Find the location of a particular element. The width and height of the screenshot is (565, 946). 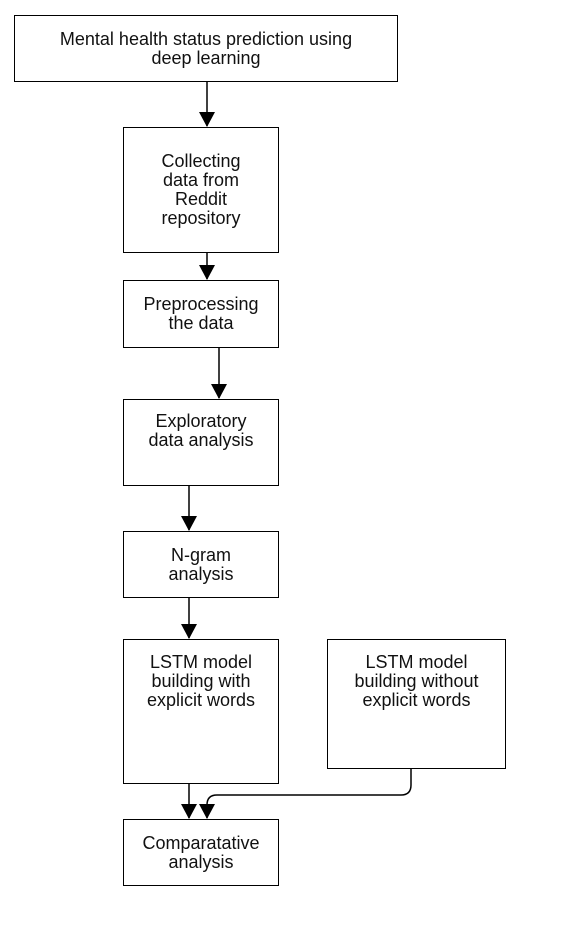

arrow-lstm-no-explicit-to-compare is located at coordinates (309, 793).